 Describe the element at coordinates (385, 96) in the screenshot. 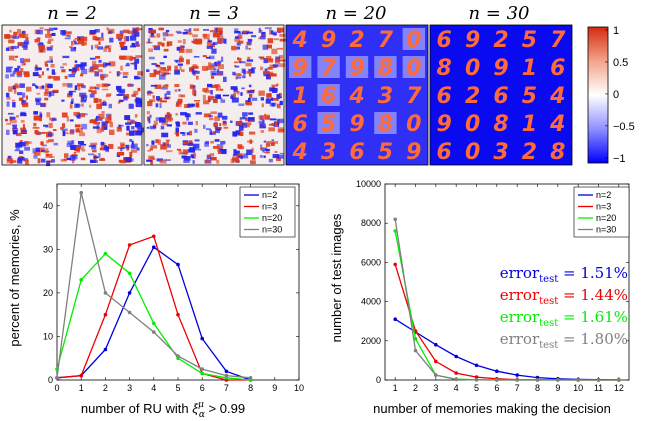

I see `memory-digit: 3` at that location.